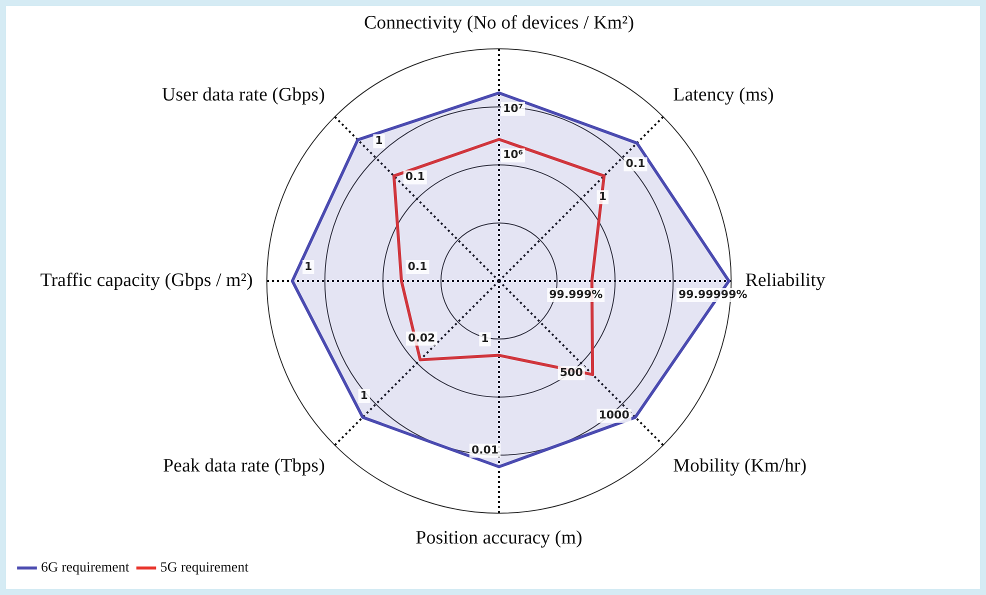  Describe the element at coordinates (422, 337) in the screenshot. I see `text: 0.02` at that location.